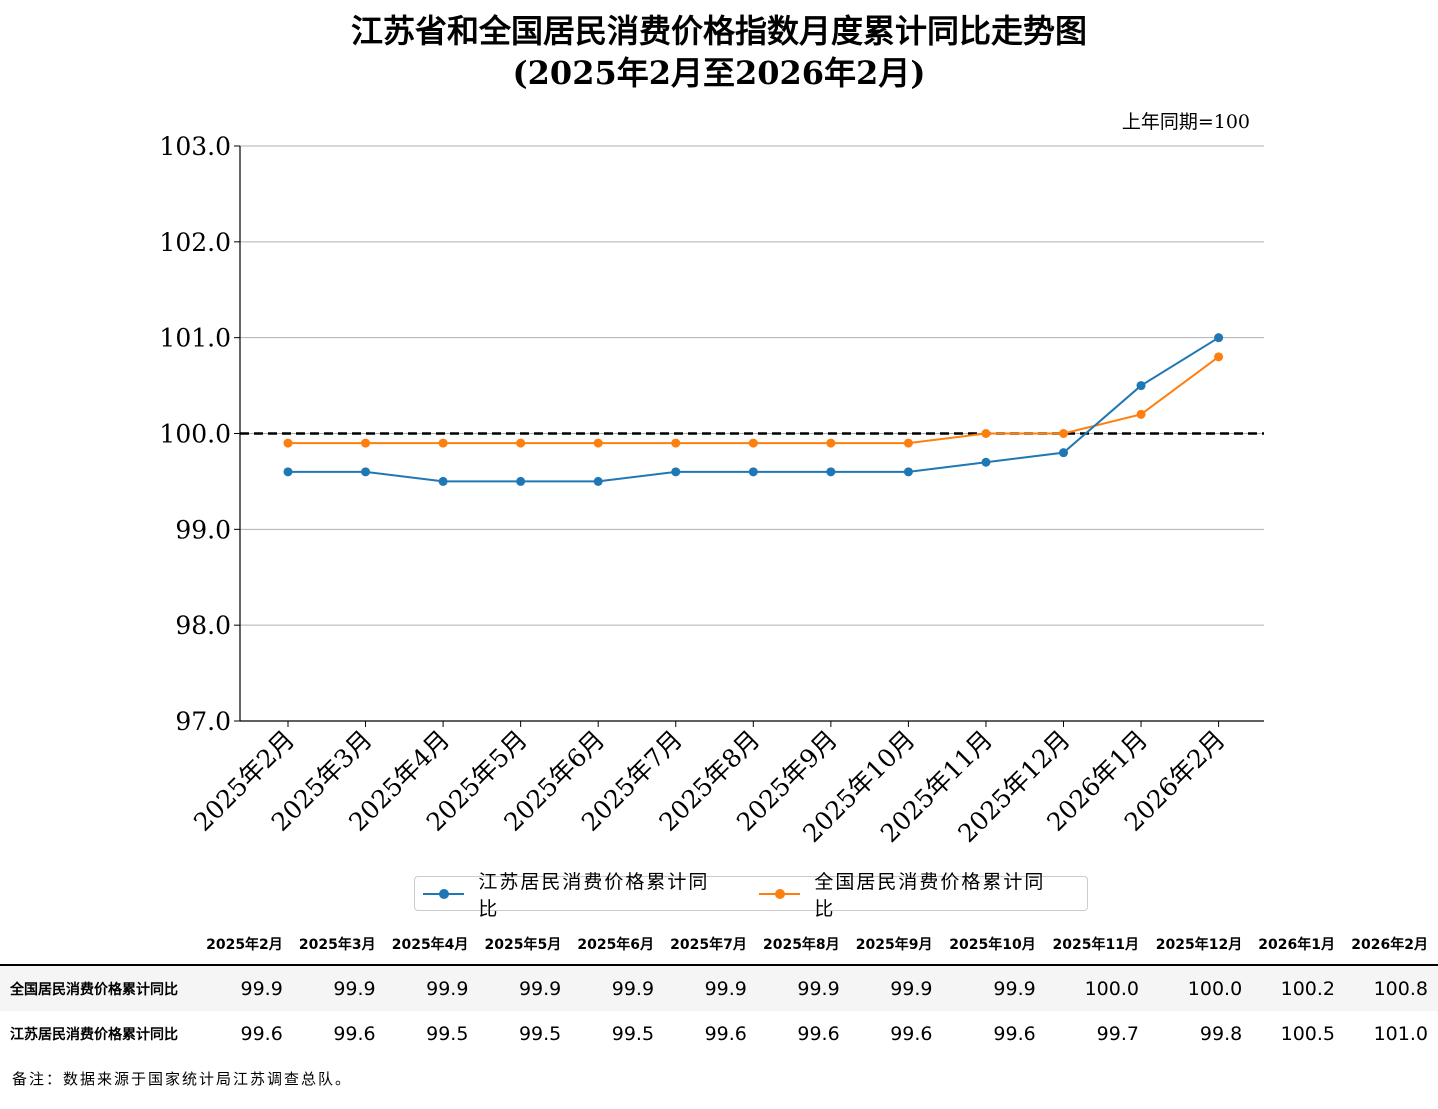  Describe the element at coordinates (203, 721) in the screenshot. I see `y-tick-label: 97.0` at that location.